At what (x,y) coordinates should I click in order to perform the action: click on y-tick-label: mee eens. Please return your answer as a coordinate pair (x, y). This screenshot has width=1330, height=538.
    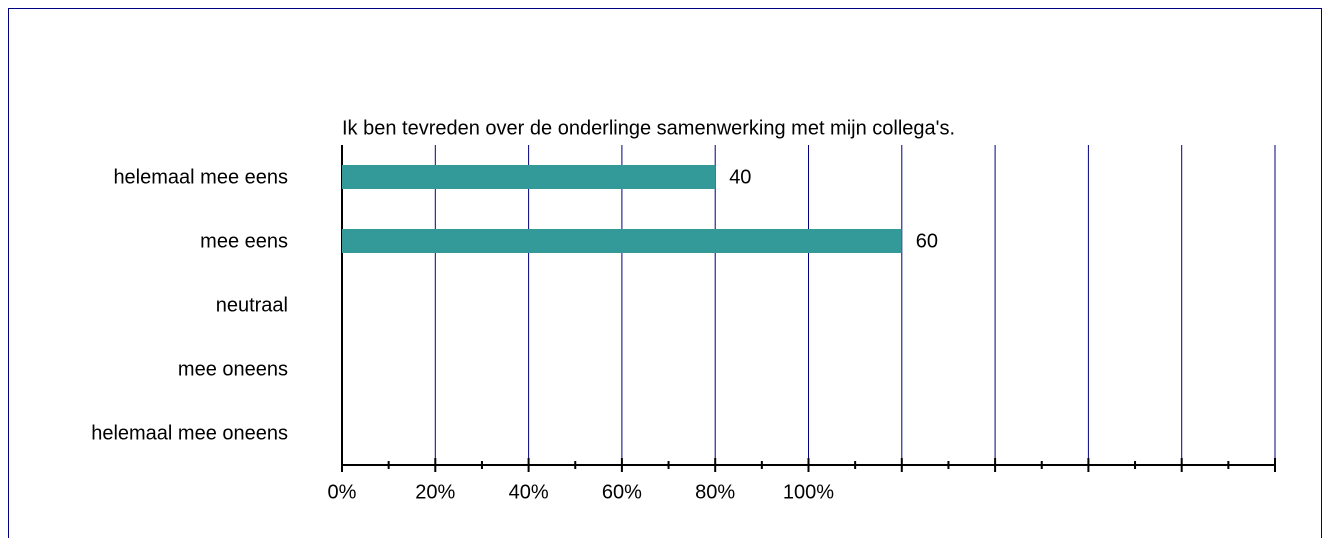
    Looking at the image, I should click on (244, 241).